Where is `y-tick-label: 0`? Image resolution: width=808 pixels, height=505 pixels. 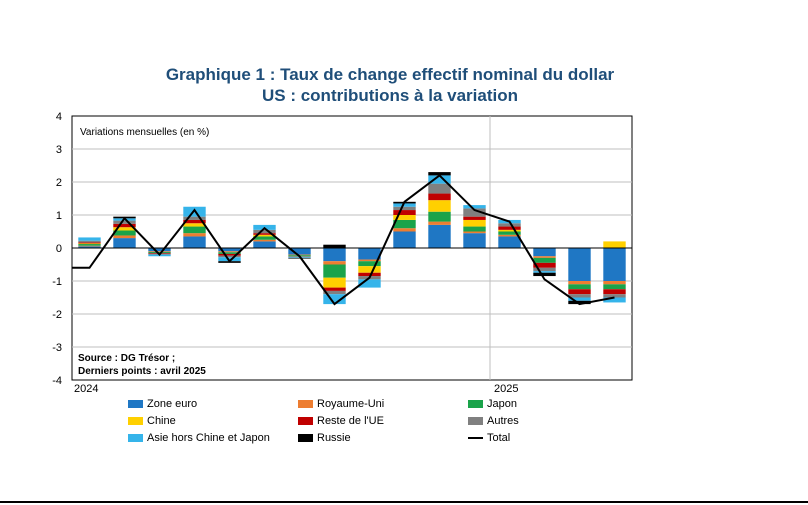 y-tick-label: 0 is located at coordinates (59, 249).